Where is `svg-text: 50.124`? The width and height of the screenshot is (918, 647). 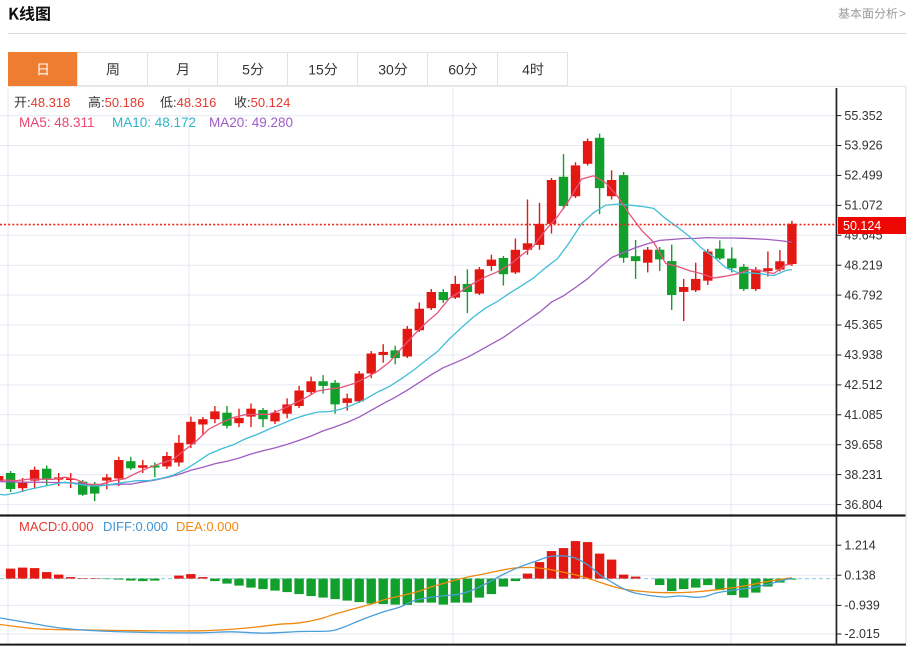 svg-text: 50.124 is located at coordinates (862, 226).